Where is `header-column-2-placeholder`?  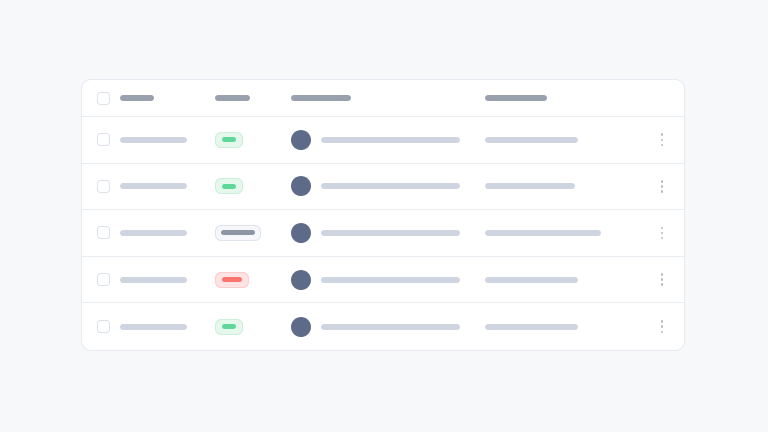 header-column-2-placeholder is located at coordinates (232, 98).